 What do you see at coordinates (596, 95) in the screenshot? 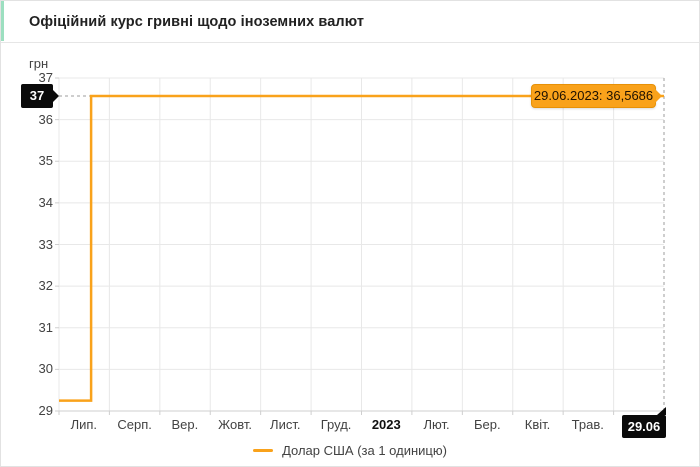
I see `datapoint-tooltip: 29.06.2023: 36,5686` at bounding box center [596, 95].